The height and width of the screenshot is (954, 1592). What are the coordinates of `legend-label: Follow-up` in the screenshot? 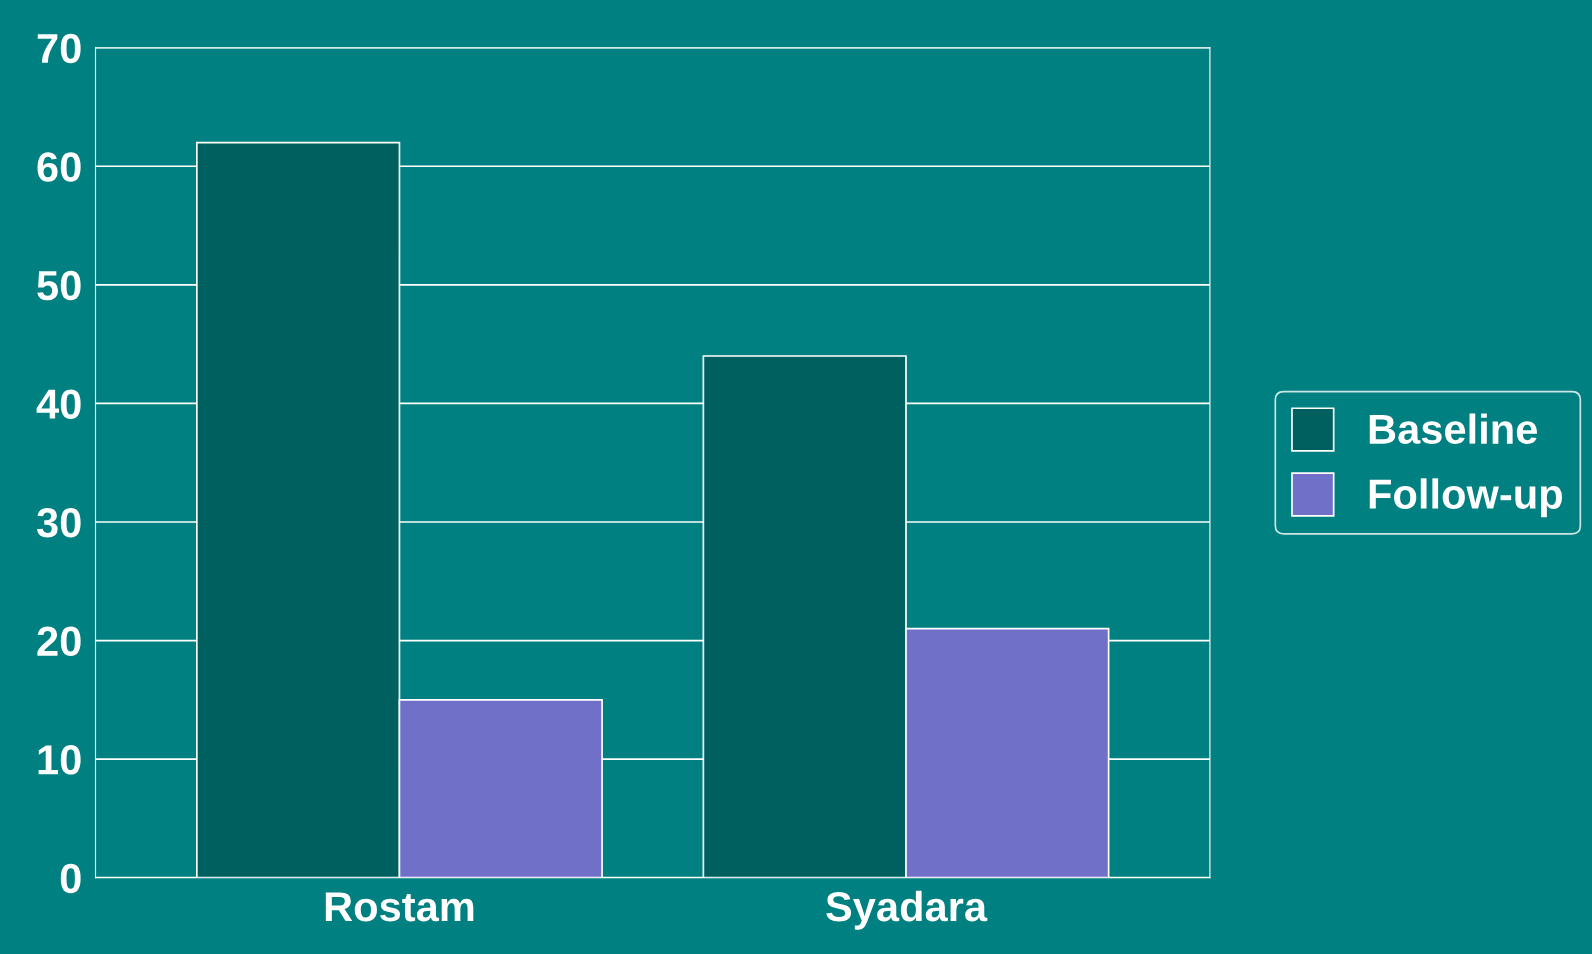 It's located at (1465, 498).